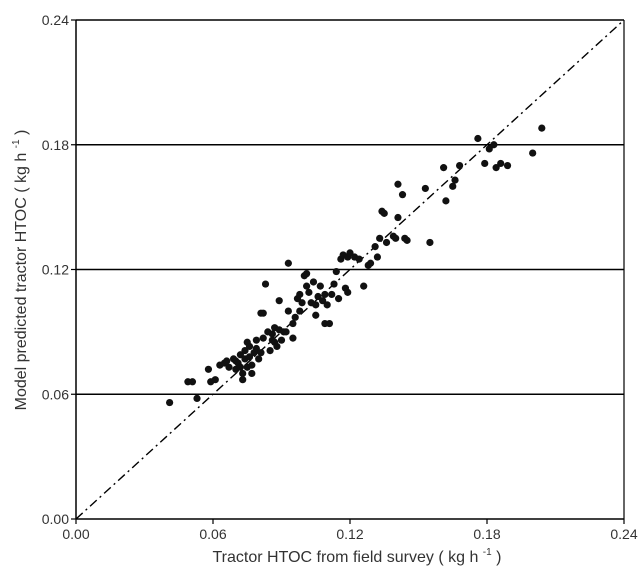  Describe the element at coordinates (21, 303) in the screenshot. I see `y-axis-label-text: Model predicted tractor HTOC` at that location.